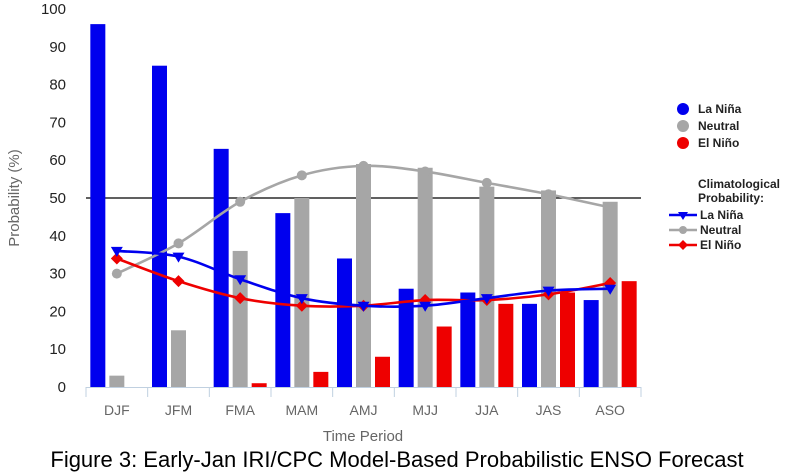 The height and width of the screenshot is (474, 800). I want to click on y-tick-label: 40, so click(57, 236).